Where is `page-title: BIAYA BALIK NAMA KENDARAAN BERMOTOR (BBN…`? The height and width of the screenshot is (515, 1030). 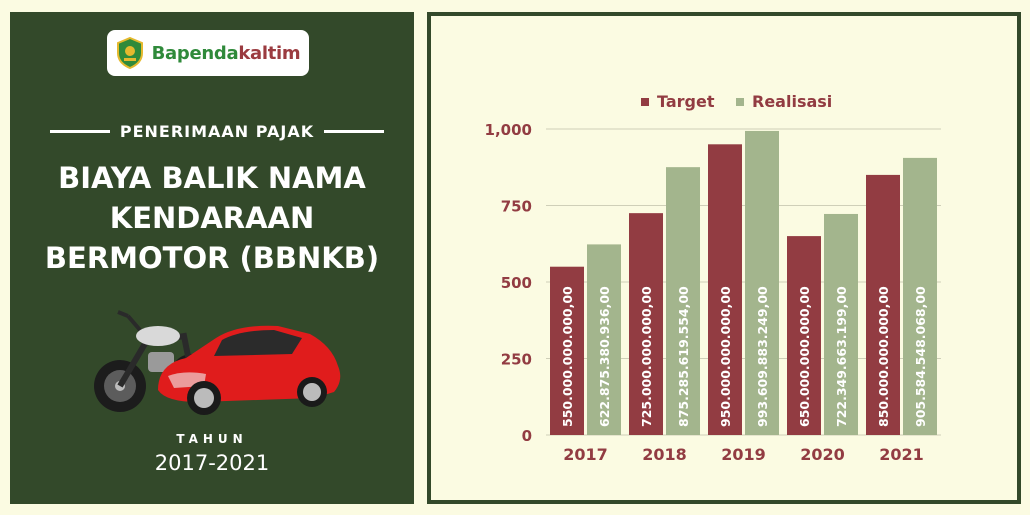 page-title: BIAYA BALIK NAMA KENDARAAN BERMOTOR (BBN… is located at coordinates (212, 218).